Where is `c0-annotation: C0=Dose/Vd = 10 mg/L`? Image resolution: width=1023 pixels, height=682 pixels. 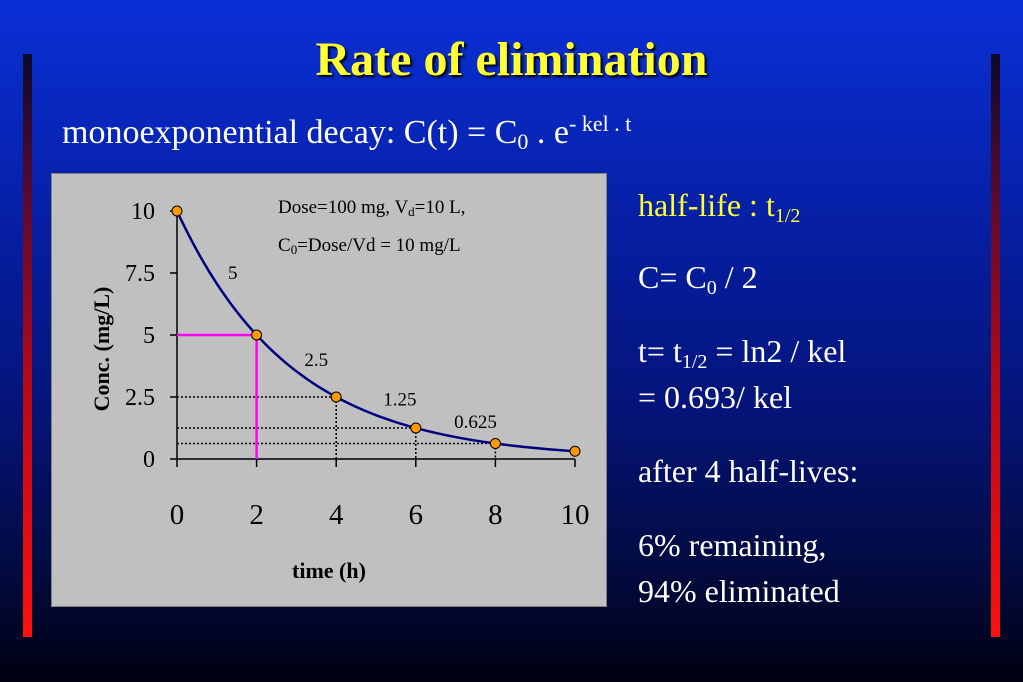
c0-annotation: C0=Dose/Vd = 10 mg/L is located at coordinates (369, 248).